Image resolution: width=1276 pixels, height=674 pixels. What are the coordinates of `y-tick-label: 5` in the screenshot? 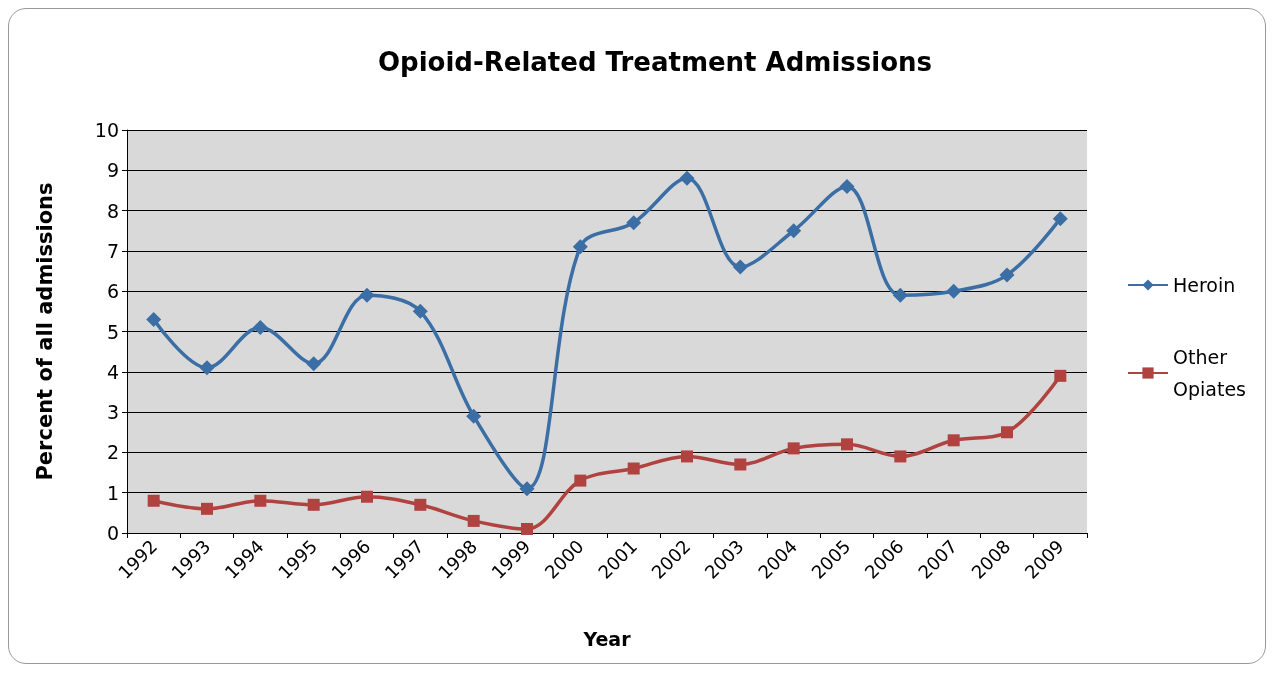 It's located at (112, 331).